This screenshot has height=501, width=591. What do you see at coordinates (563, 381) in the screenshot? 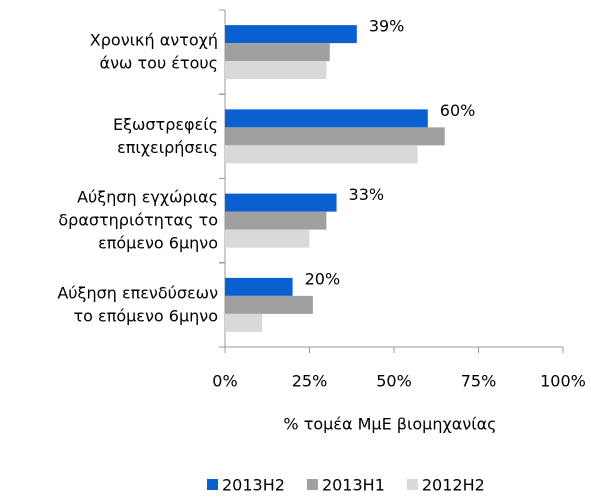
I see `x-tick-label: 100%` at bounding box center [563, 381].